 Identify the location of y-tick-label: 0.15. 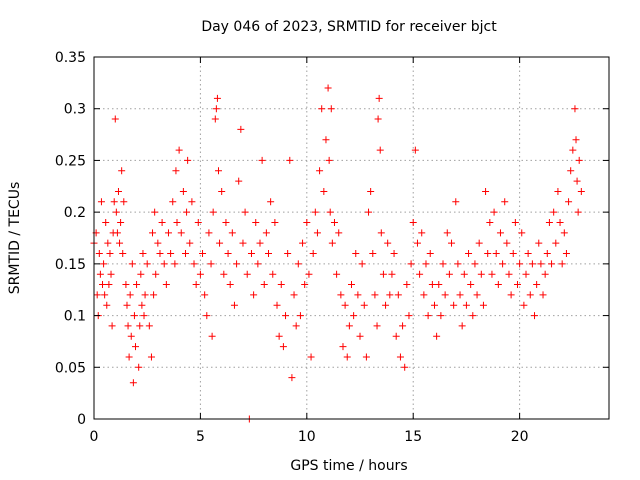
(70, 265).